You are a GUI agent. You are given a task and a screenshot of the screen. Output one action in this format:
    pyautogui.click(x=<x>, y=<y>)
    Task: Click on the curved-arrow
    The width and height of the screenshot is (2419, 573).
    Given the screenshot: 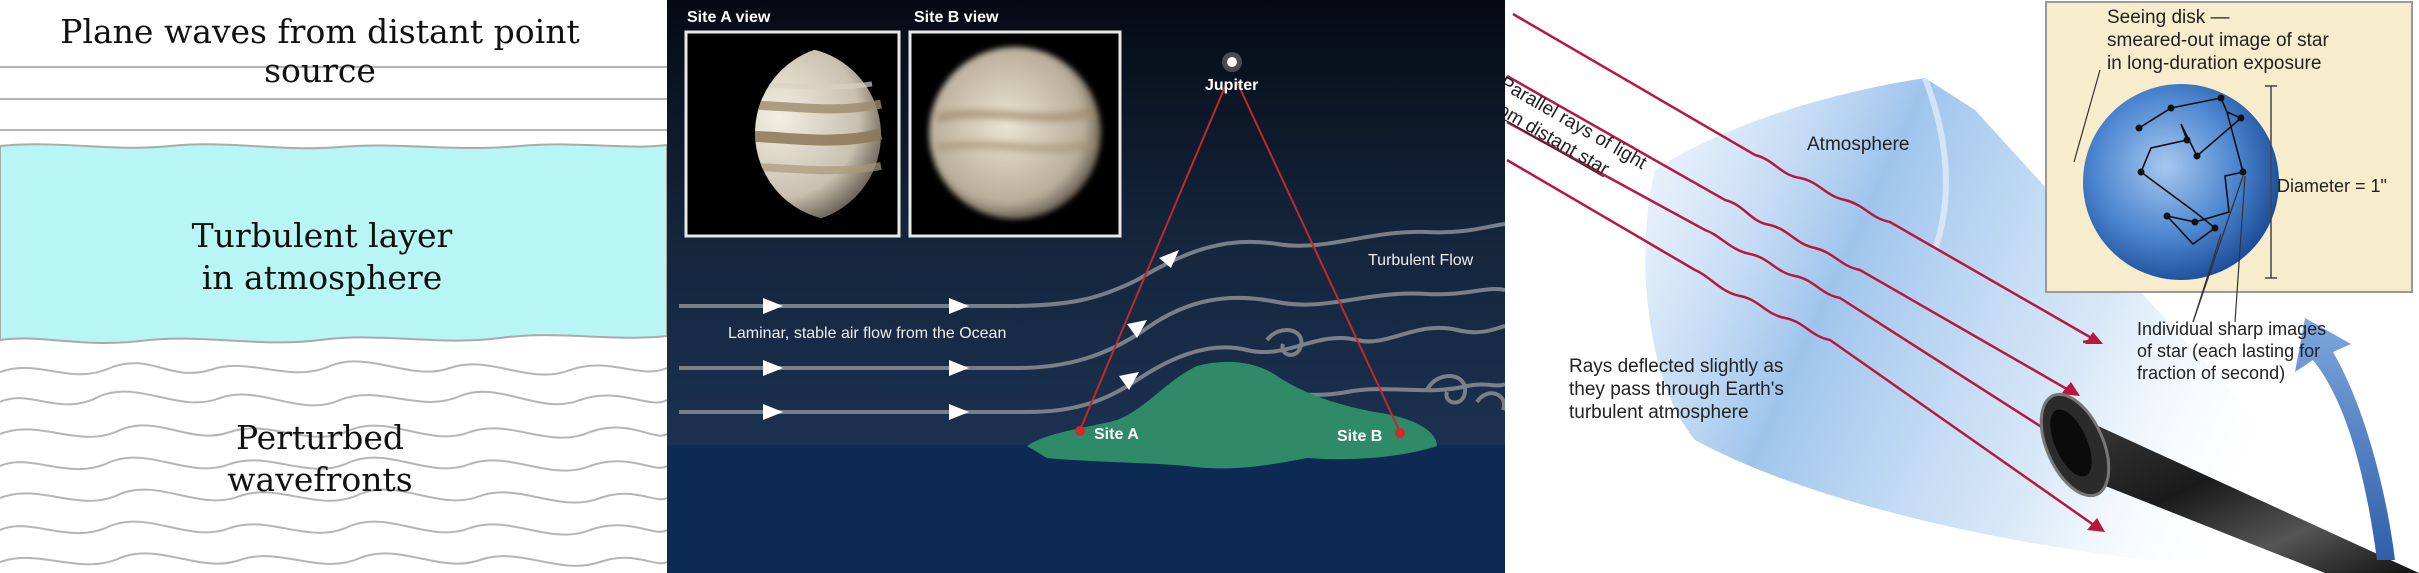 What is the action you would take?
    pyautogui.click(x=2345, y=439)
    